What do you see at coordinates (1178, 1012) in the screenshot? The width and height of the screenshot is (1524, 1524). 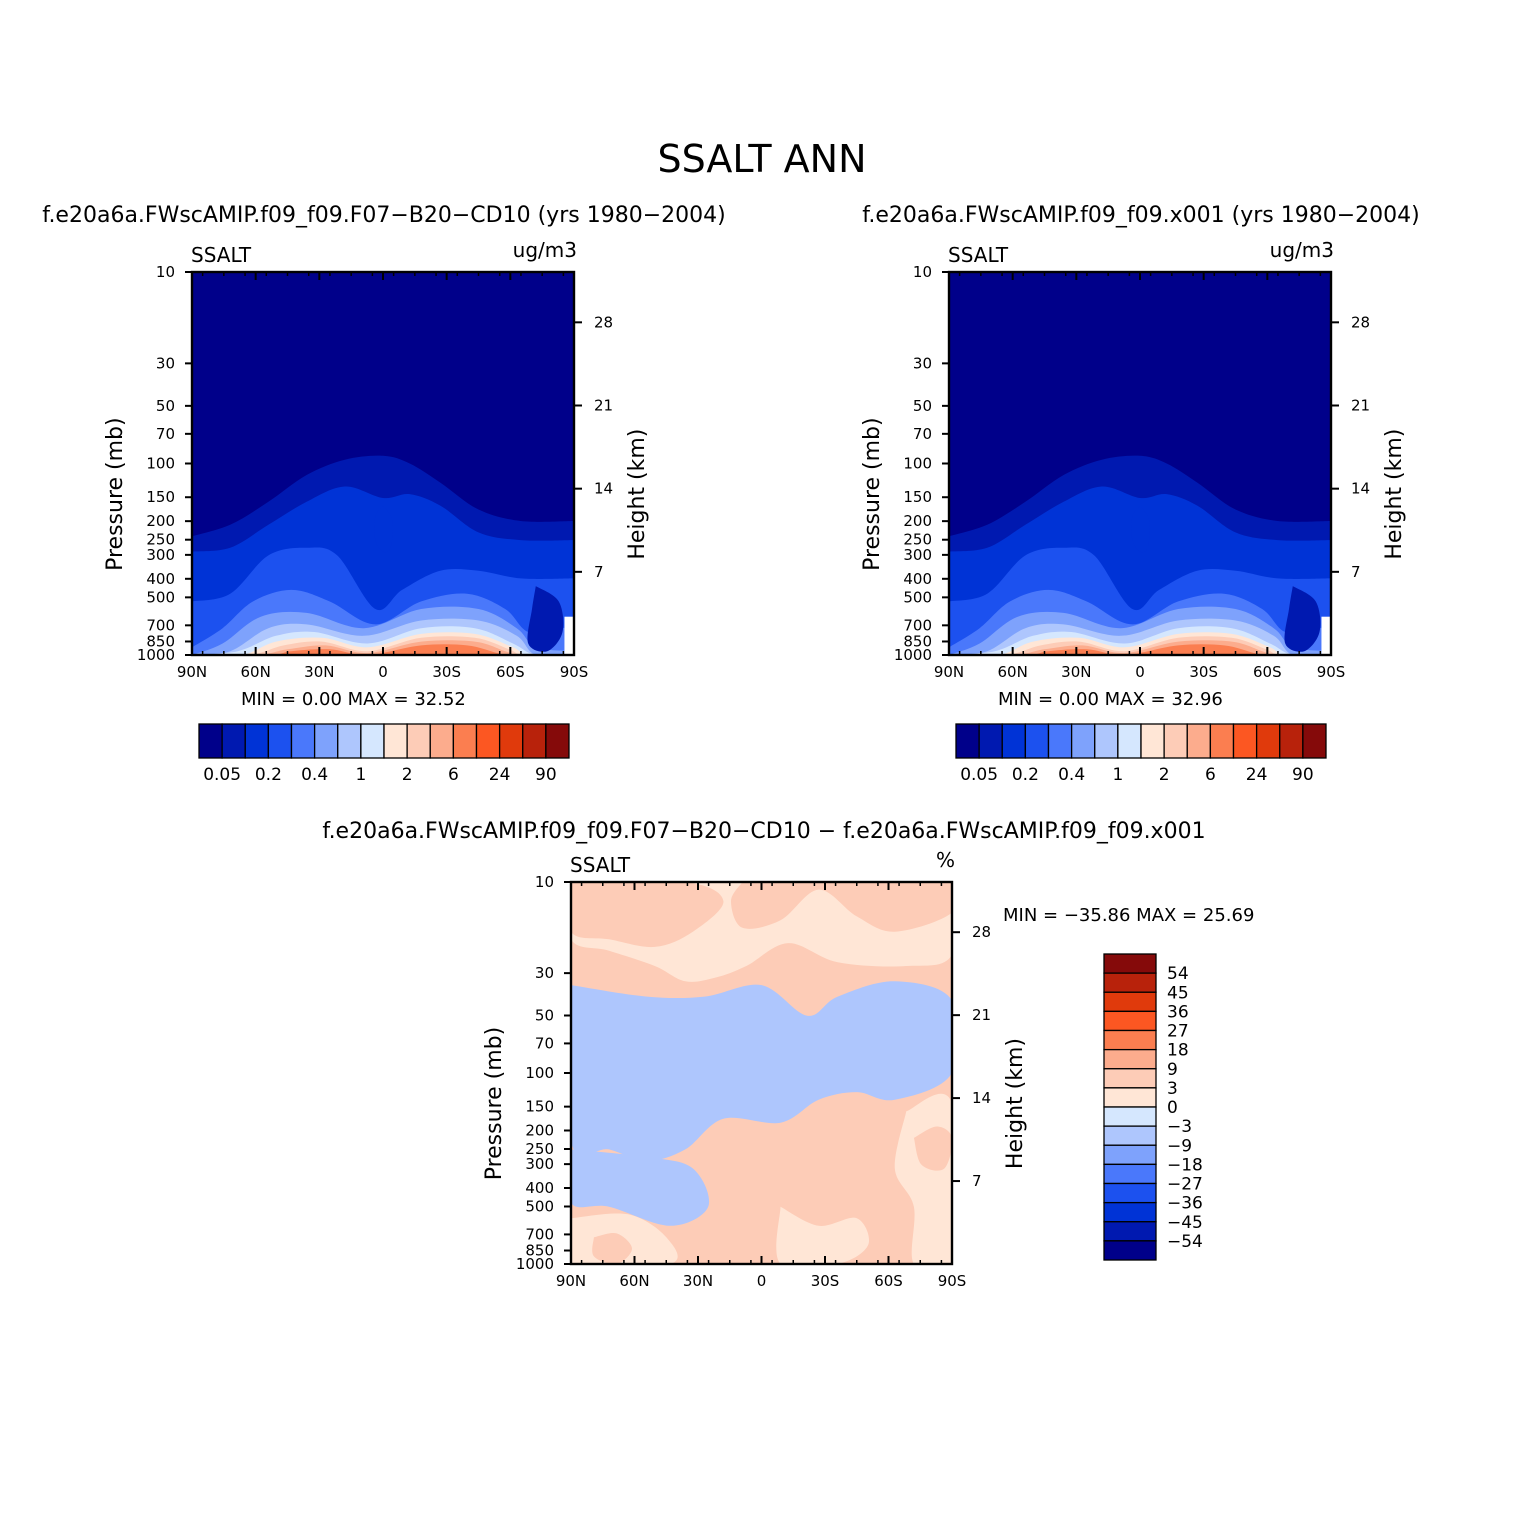 I see `colorbar-label: 36` at bounding box center [1178, 1012].